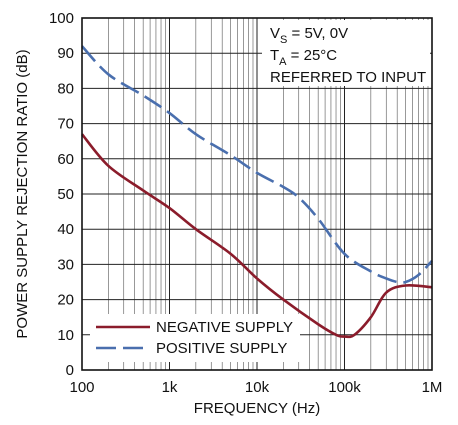 The height and width of the screenshot is (425, 458). I want to click on y-tick-label: 60, so click(65, 159).